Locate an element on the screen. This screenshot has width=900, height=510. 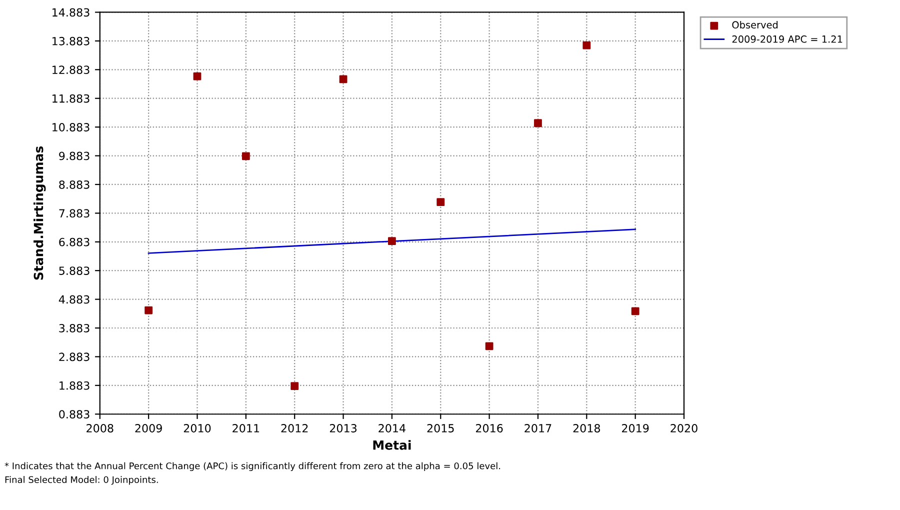
y-tick-label: 7.883 is located at coordinates (74, 213).